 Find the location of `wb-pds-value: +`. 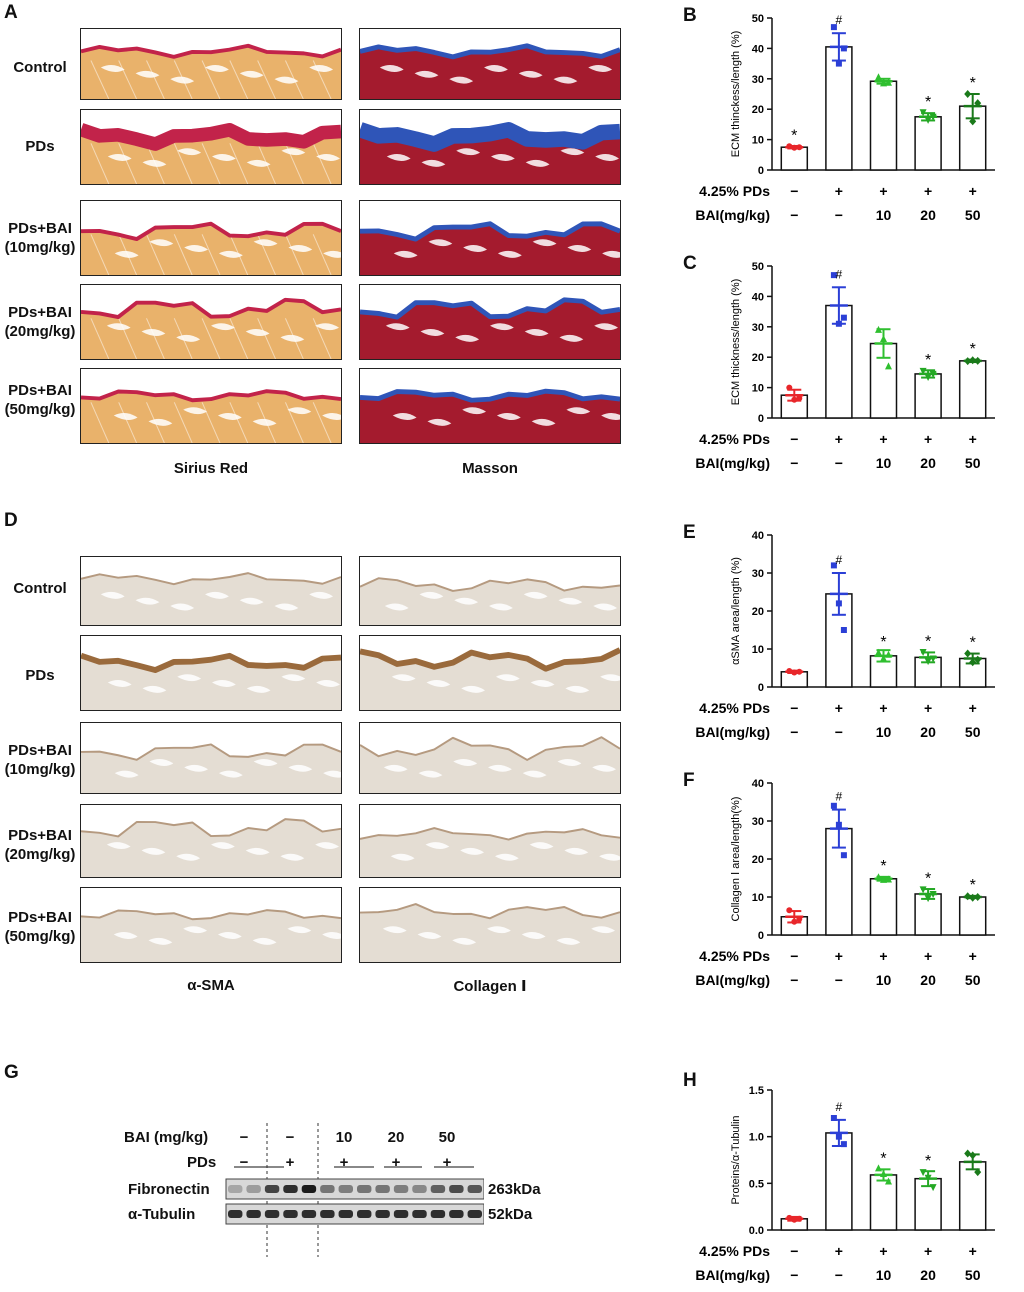

wb-pds-value: + is located at coordinates (447, 1162).